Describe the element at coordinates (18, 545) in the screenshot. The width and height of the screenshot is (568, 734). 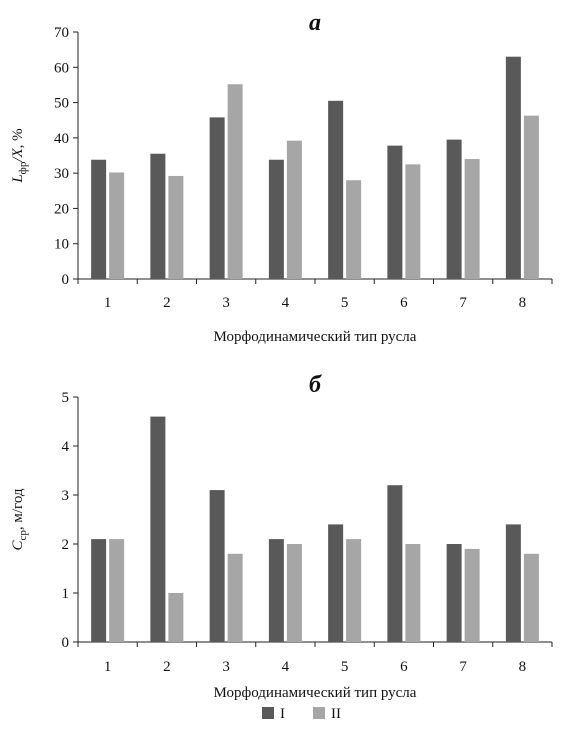
I see `y-axis-title-main1: C` at that location.